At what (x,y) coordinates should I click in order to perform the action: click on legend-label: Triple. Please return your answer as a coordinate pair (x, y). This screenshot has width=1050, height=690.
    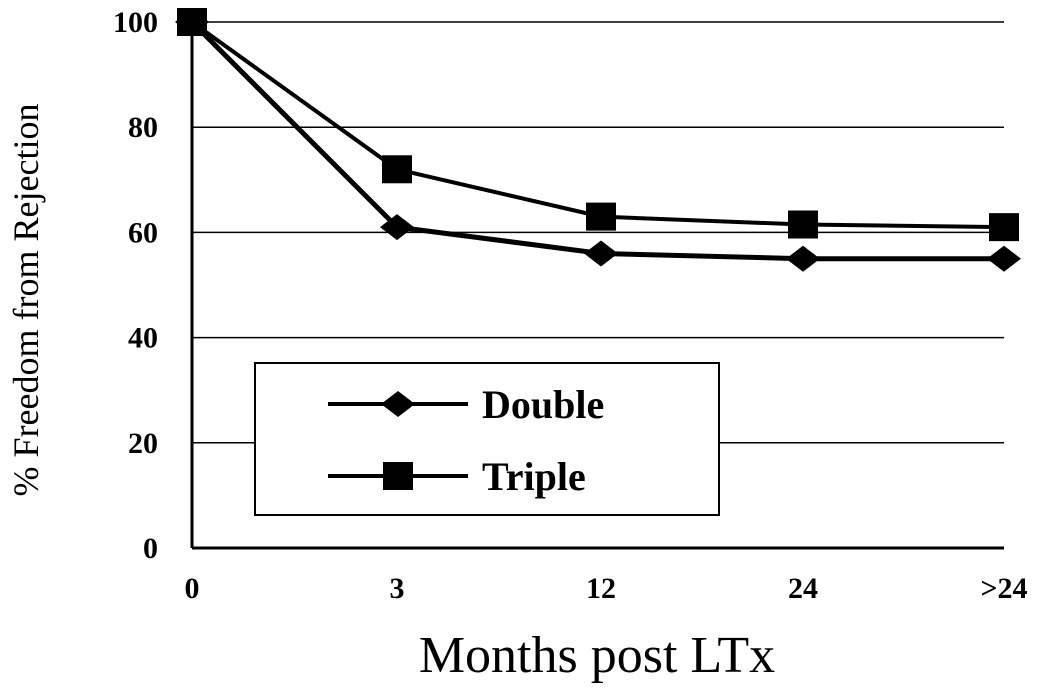
    Looking at the image, I should click on (534, 476).